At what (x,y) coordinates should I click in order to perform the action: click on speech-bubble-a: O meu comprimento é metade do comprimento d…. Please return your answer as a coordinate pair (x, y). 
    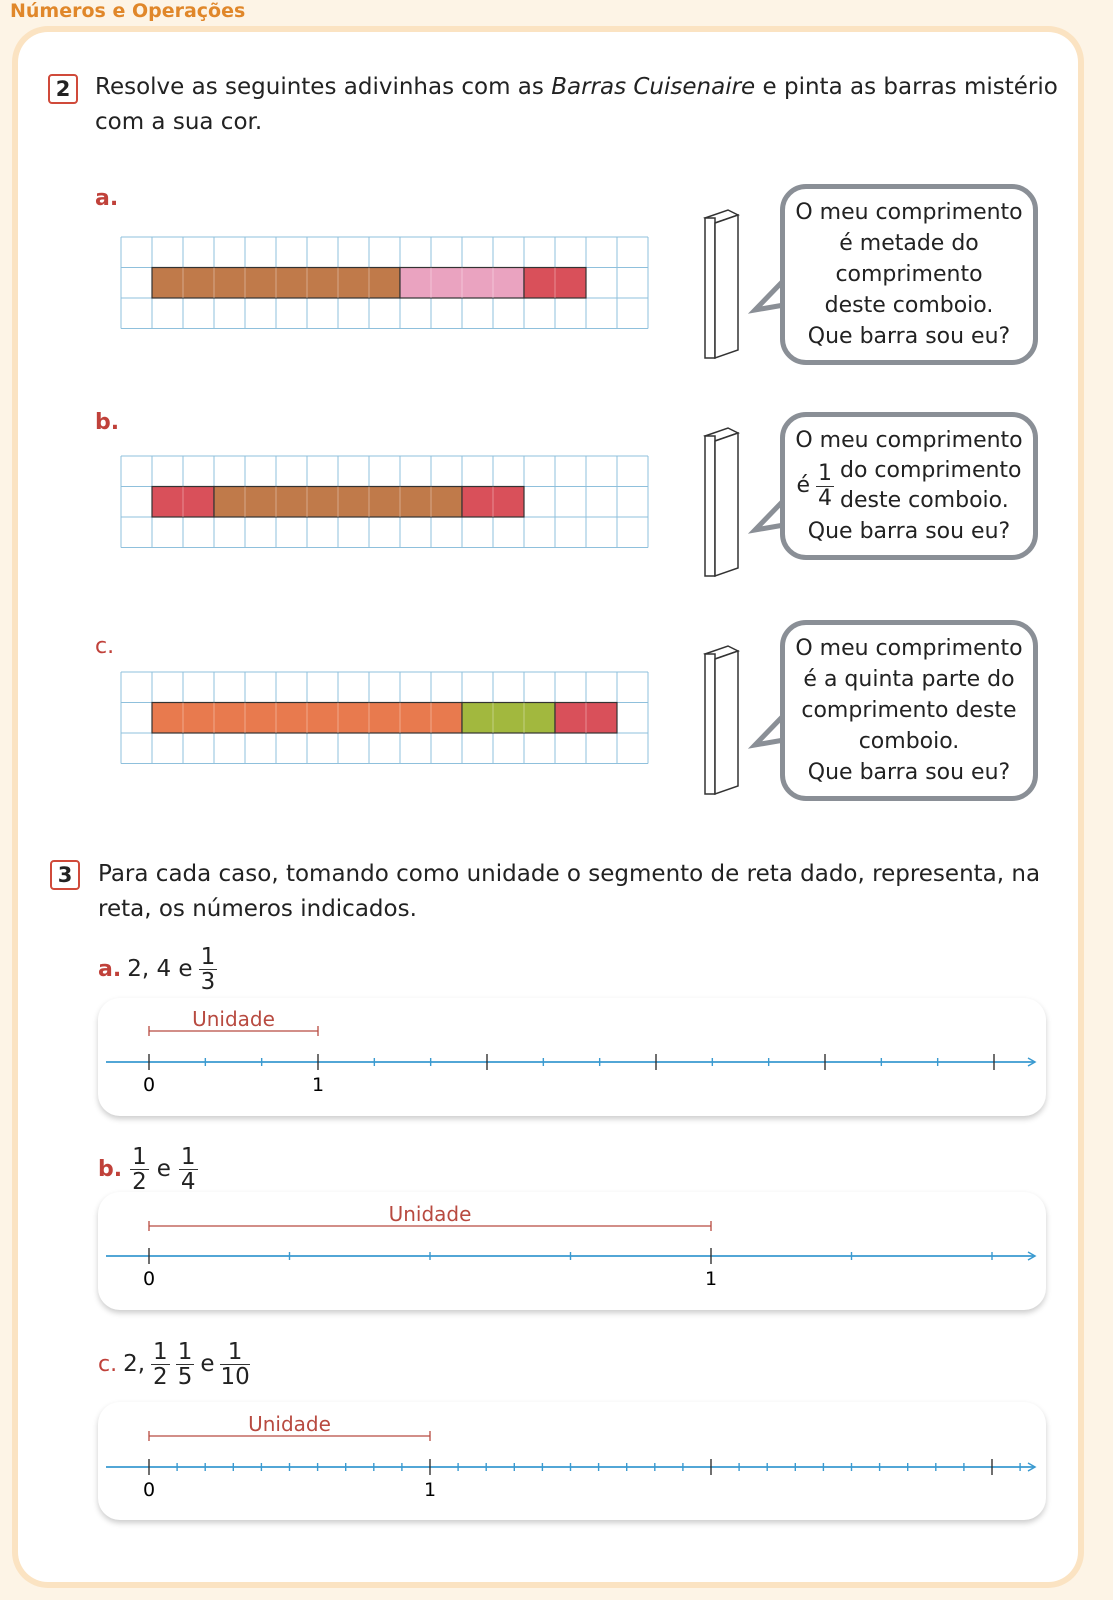
    Looking at the image, I should click on (909, 274).